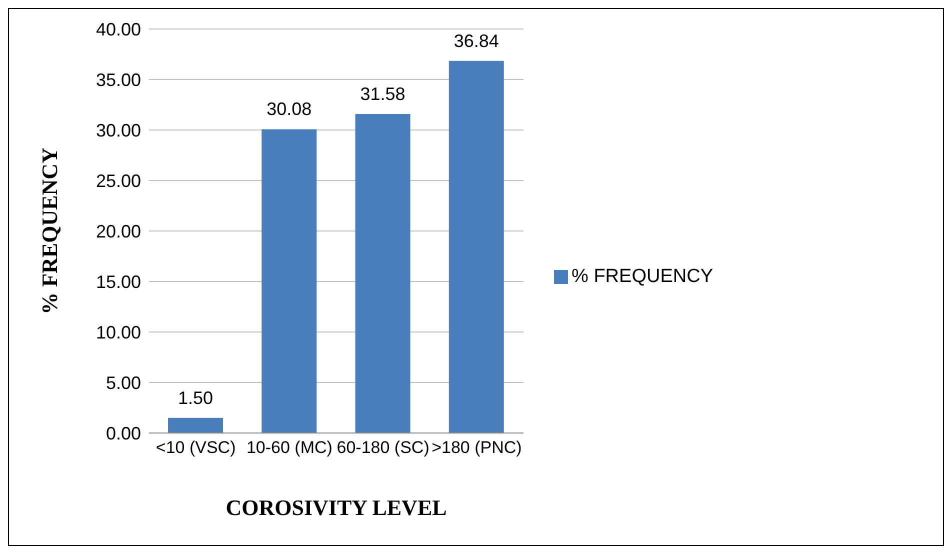 The image size is (952, 554). I want to click on x-tick-label: >180 (PNC), so click(477, 448).